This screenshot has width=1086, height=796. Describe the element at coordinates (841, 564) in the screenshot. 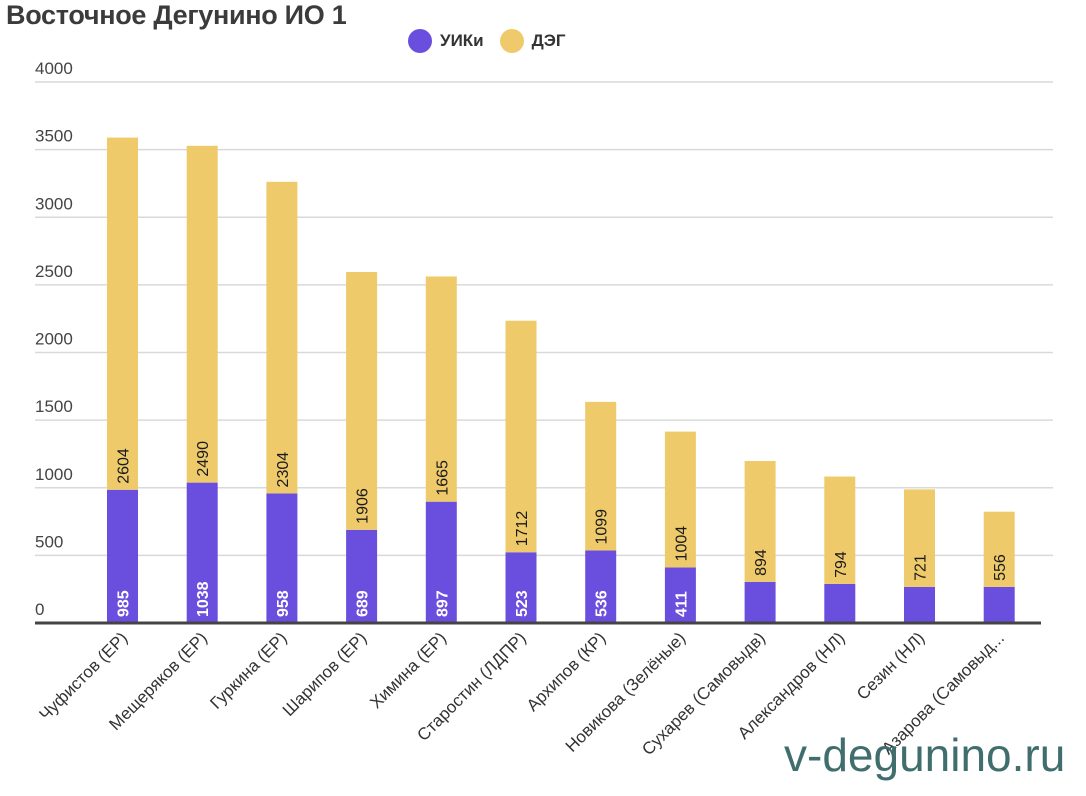

I see `data-label-deg: 794` at that location.